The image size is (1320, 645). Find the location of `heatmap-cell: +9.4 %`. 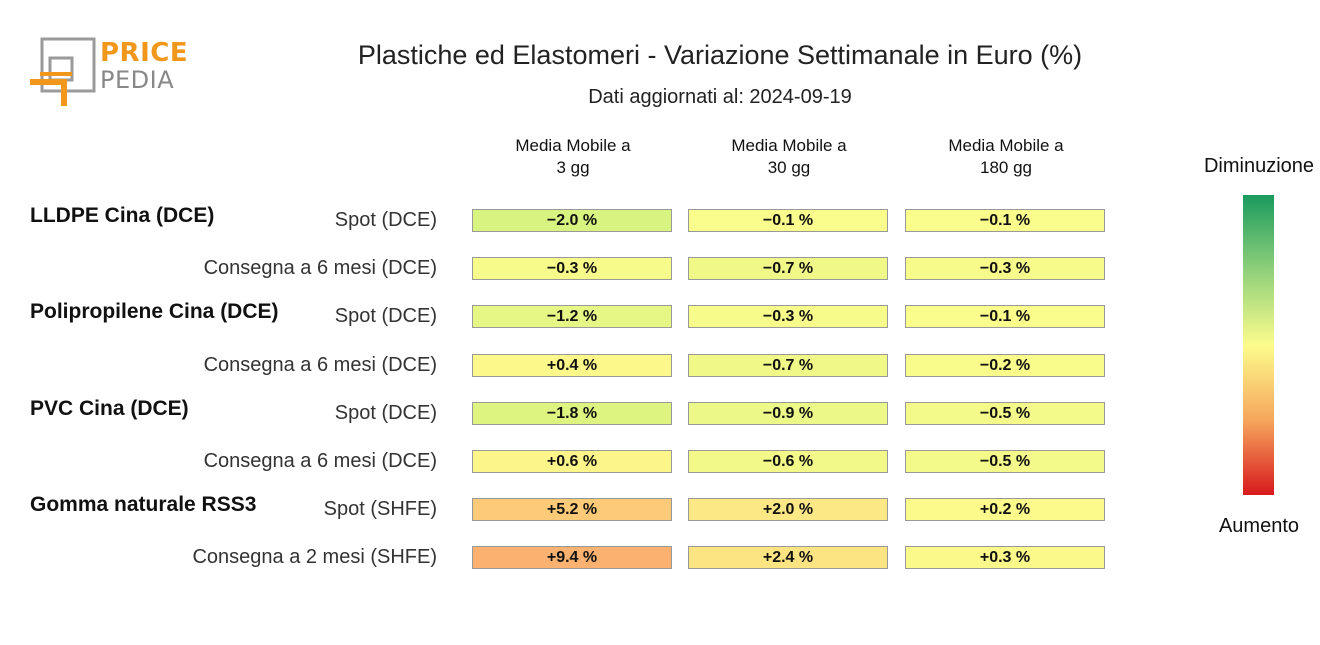

heatmap-cell: +9.4 % is located at coordinates (572, 558).